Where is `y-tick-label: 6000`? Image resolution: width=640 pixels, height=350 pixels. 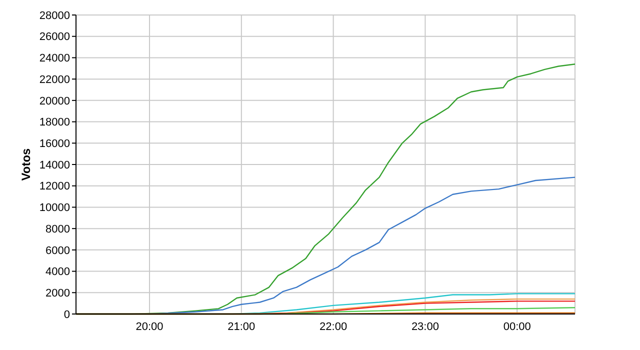 y-tick-label: 6000 is located at coordinates (58, 250).